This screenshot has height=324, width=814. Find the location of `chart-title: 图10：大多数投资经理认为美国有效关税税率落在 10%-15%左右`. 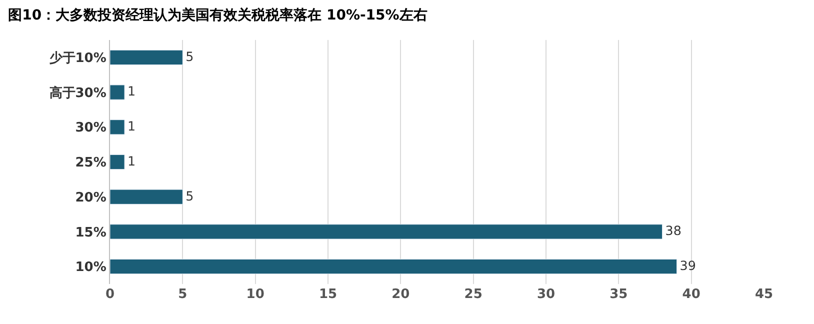

chart-title: 图10：大多数投资经理认为美国有效关税税率落在 10%-15%左右 is located at coordinates (218, 15).